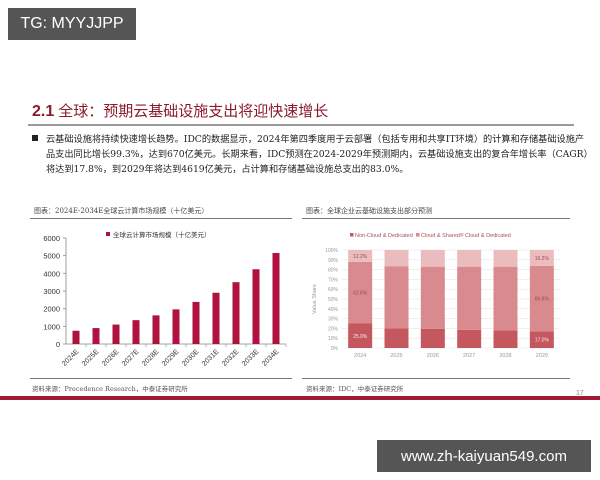 The height and width of the screenshot is (480, 600). I want to click on x-tick-label: 2027E, so click(130, 357).